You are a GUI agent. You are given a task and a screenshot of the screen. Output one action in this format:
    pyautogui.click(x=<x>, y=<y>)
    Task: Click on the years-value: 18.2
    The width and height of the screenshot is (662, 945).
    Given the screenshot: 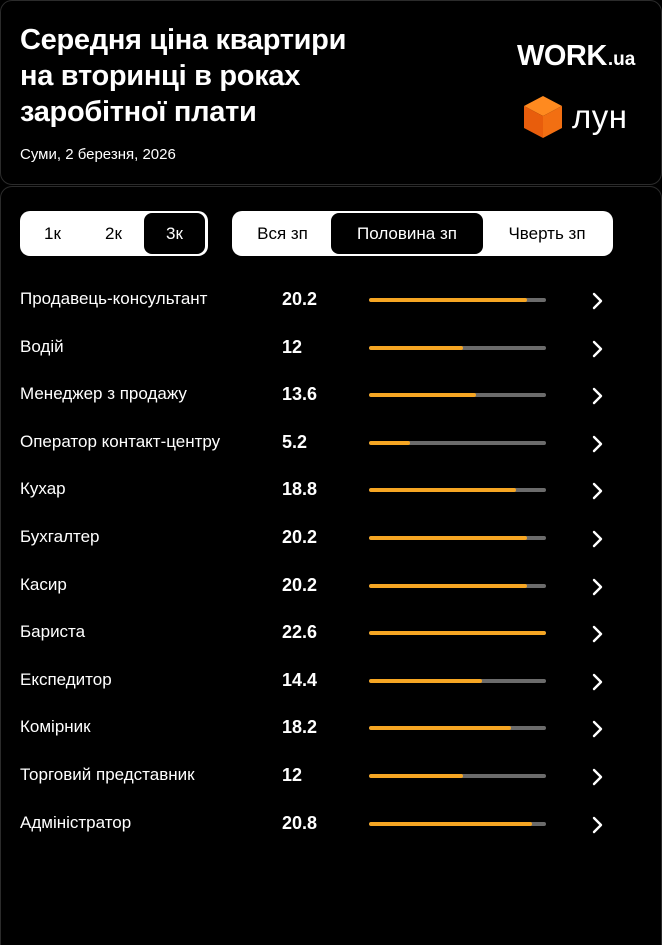 What is the action you would take?
    pyautogui.click(x=300, y=727)
    